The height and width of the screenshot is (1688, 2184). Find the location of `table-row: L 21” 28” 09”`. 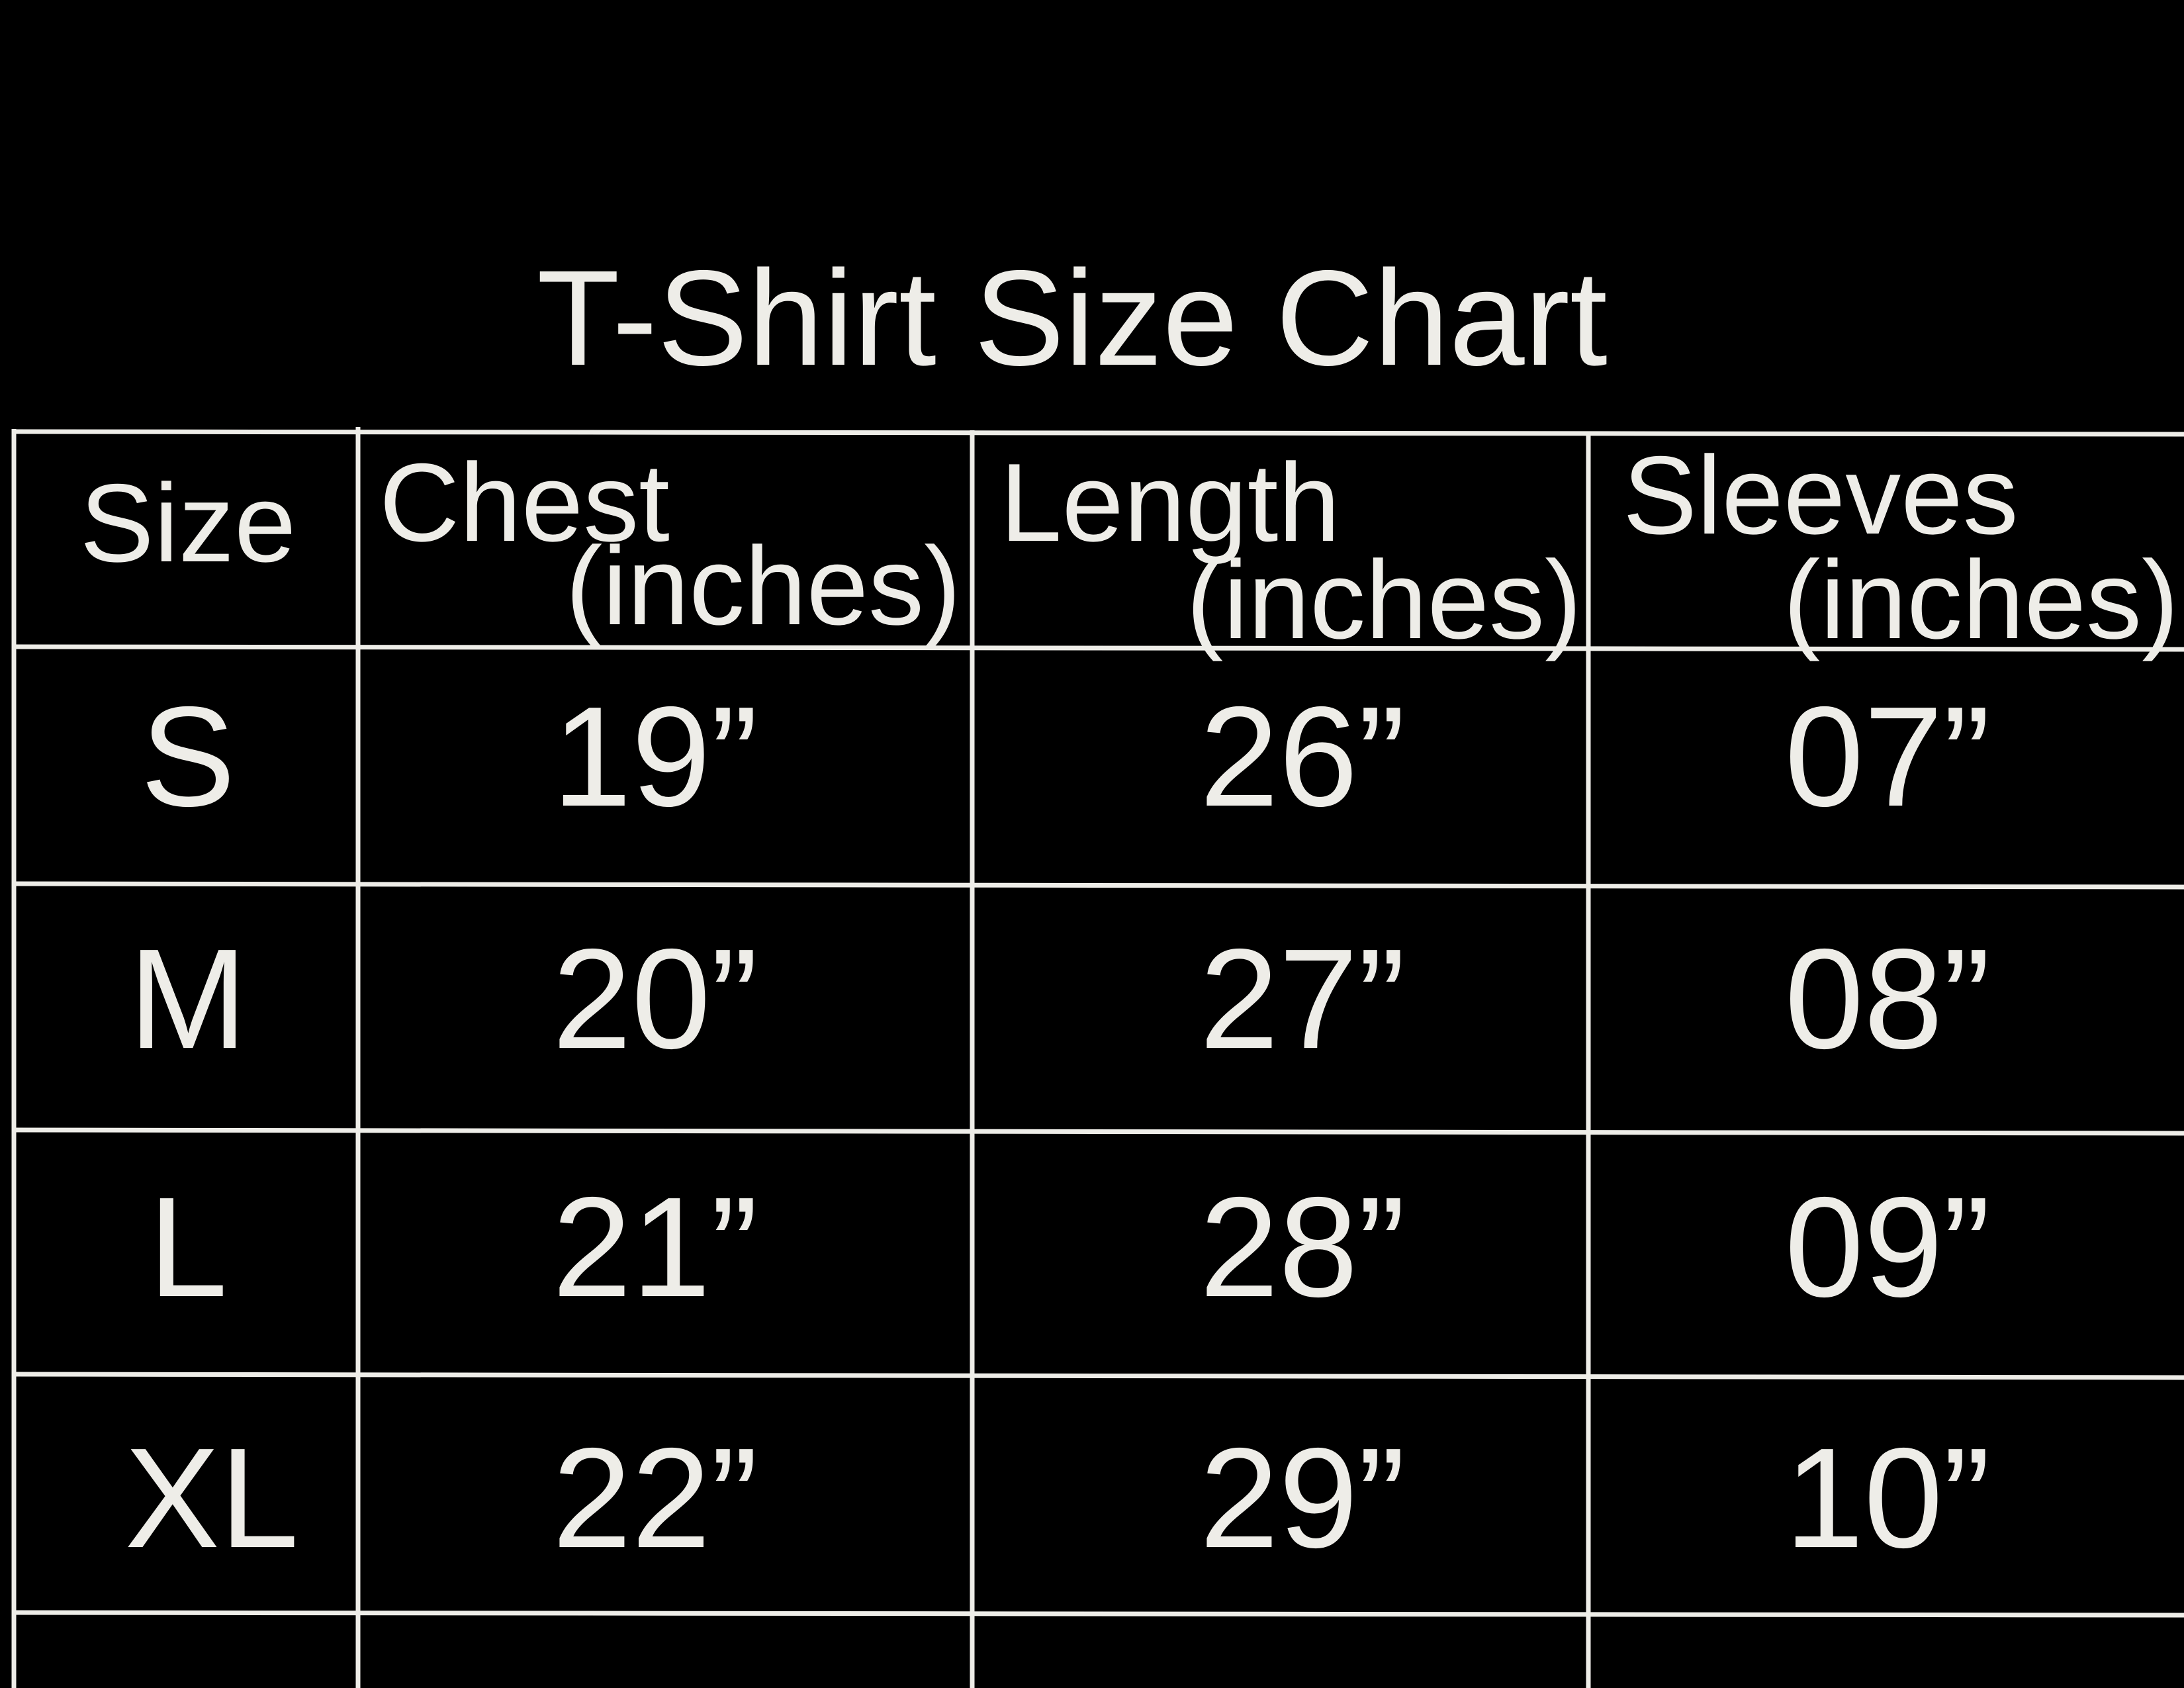

table-row: L 21” 28” 09” is located at coordinates (1069, 1247).